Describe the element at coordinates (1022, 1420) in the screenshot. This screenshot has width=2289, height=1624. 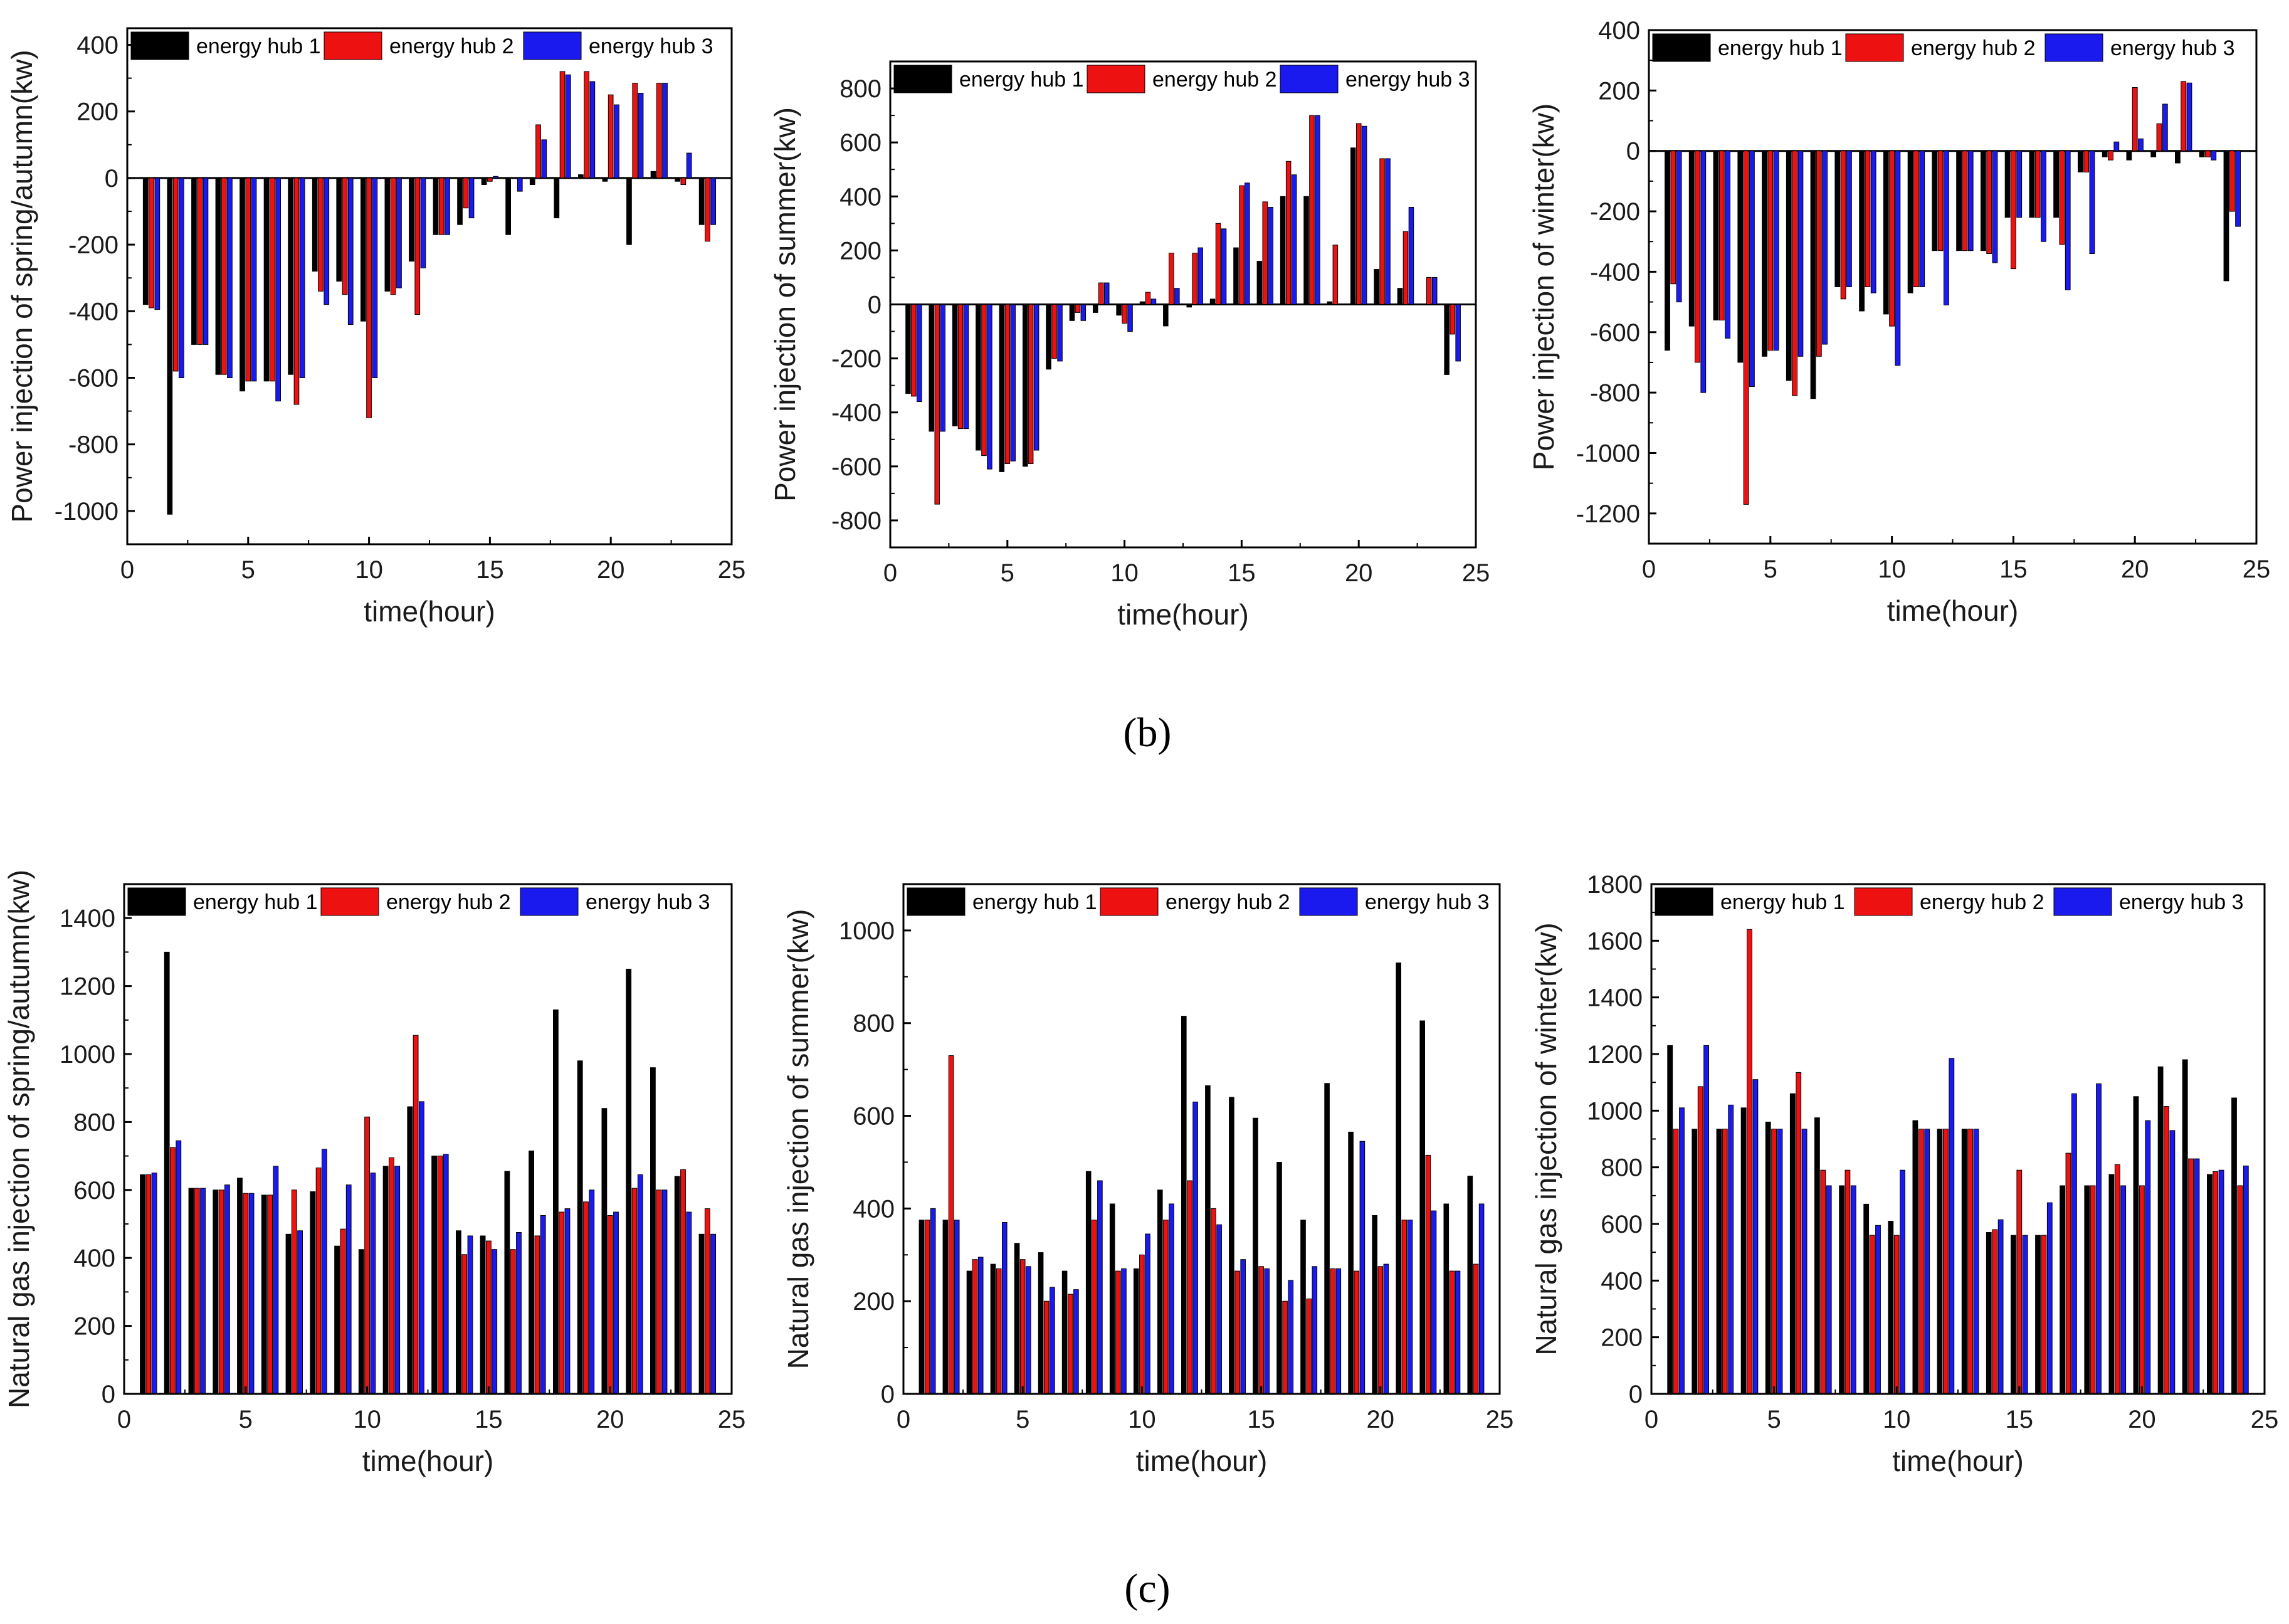
I see `x-tick-label: 5` at that location.